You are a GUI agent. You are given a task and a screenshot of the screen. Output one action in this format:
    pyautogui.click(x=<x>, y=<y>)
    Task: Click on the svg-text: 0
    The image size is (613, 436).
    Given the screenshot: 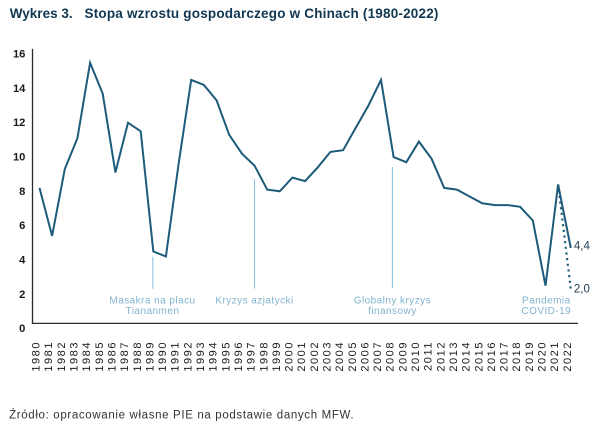 What is the action you would take?
    pyautogui.click(x=22, y=329)
    